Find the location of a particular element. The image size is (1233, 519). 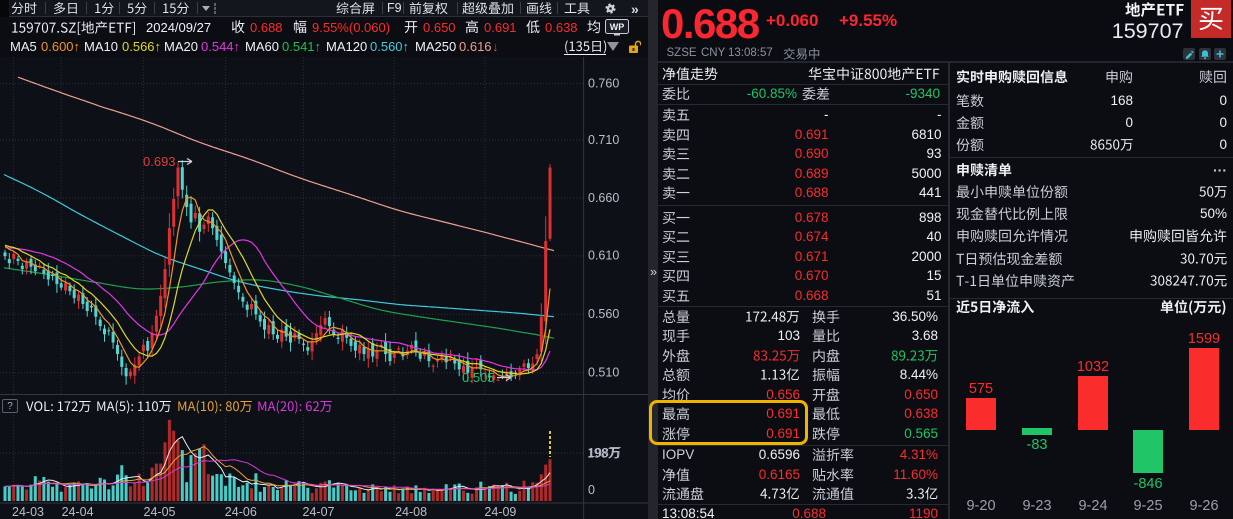

svg-text: 0.510 is located at coordinates (603, 373).